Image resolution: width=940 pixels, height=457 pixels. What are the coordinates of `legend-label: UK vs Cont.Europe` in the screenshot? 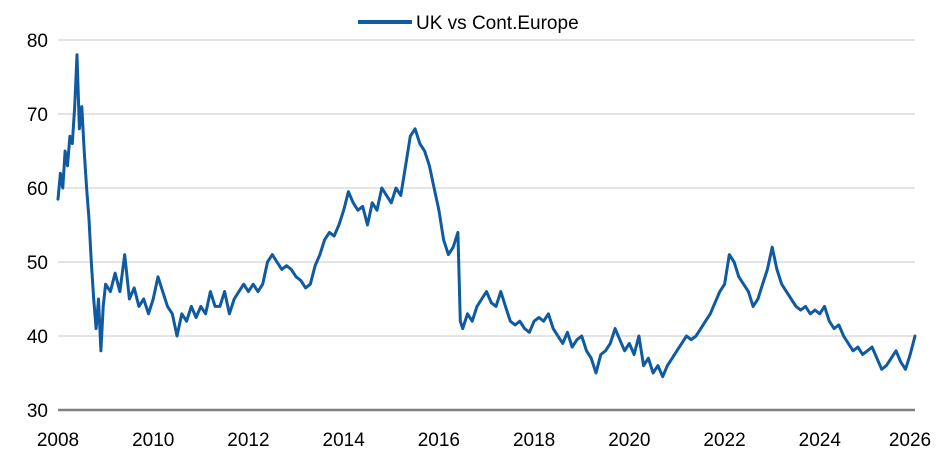 It's located at (497, 23).